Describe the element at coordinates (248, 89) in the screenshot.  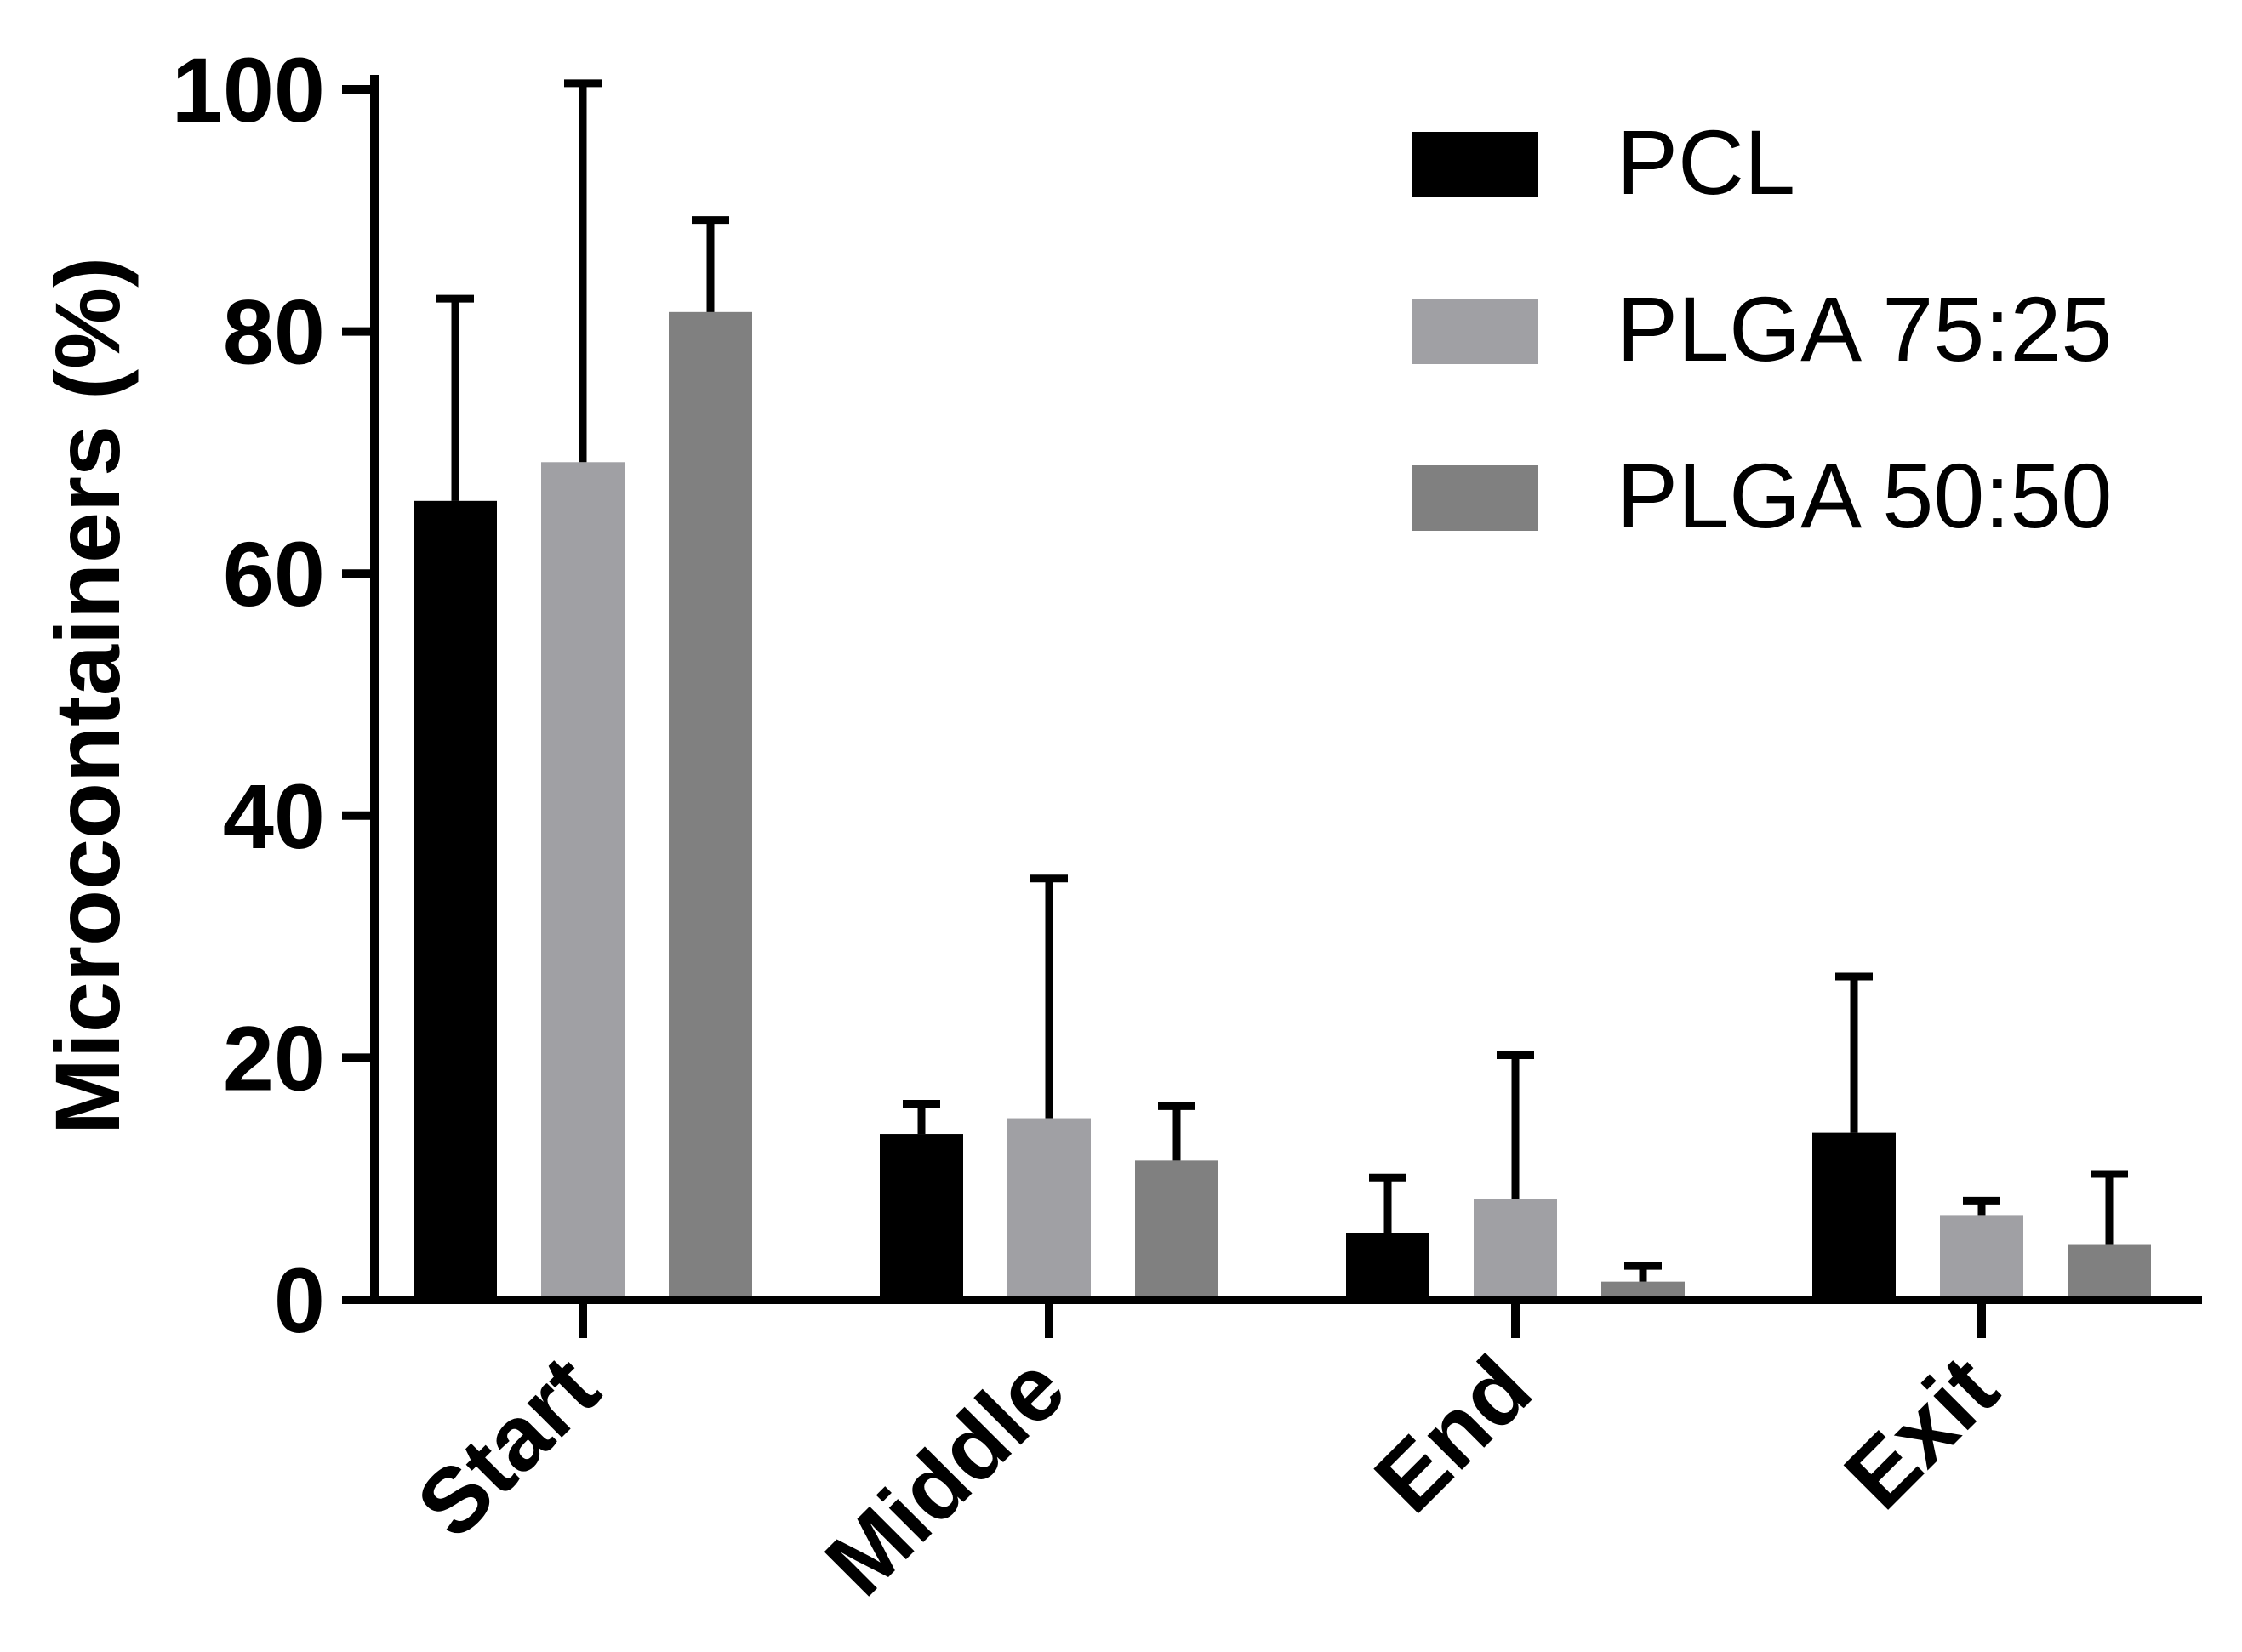
I see `y-tick-label: 100` at that location.